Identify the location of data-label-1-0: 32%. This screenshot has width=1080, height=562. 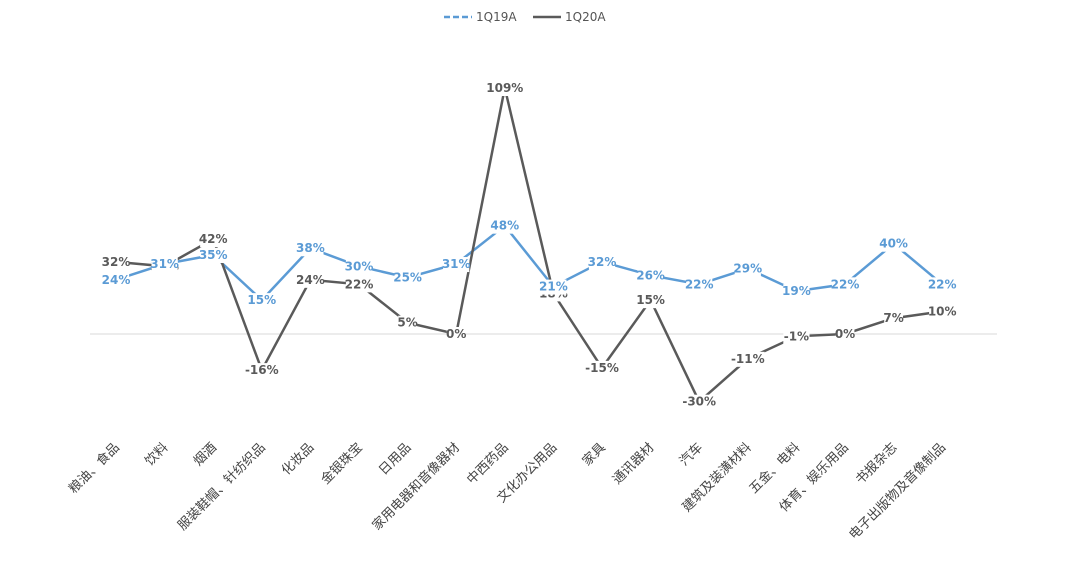
(116, 262).